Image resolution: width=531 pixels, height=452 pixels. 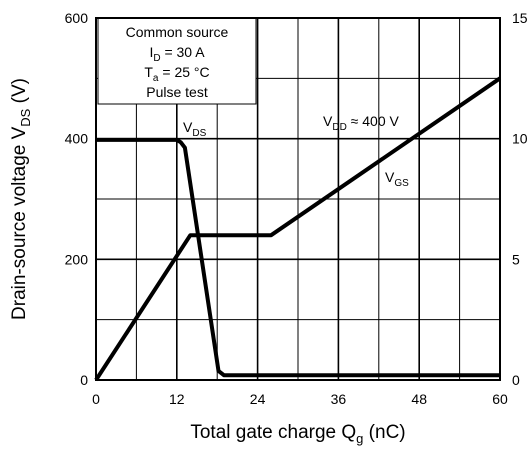 I want to click on y-right-tick-label: 10, so click(x=520, y=139).